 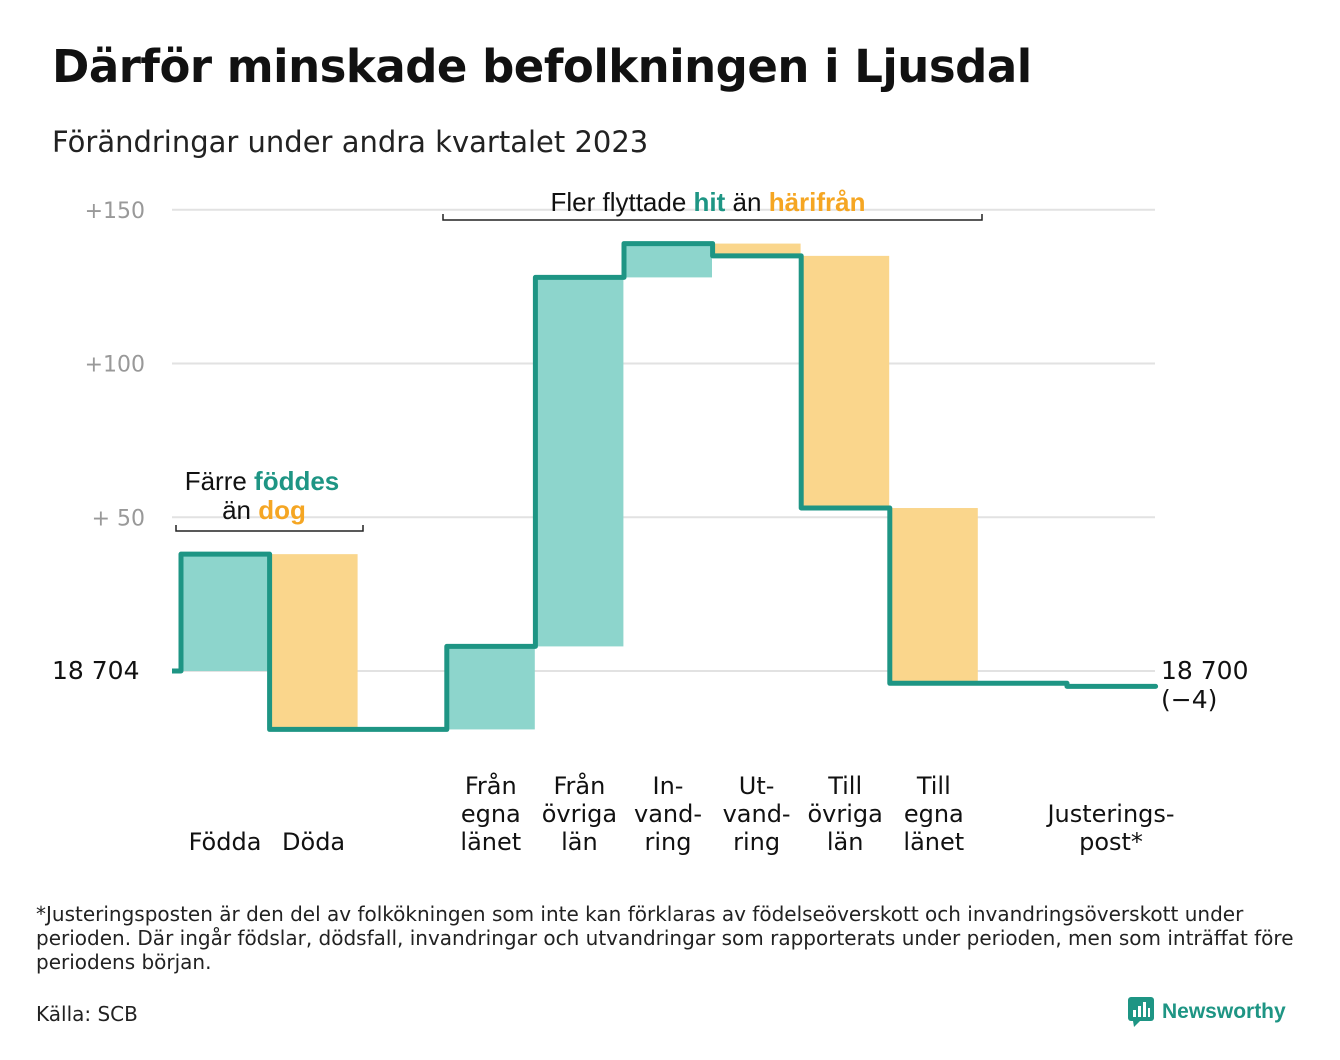 I want to click on annotation-births-deaths: Färre föddes, so click(x=262, y=481).